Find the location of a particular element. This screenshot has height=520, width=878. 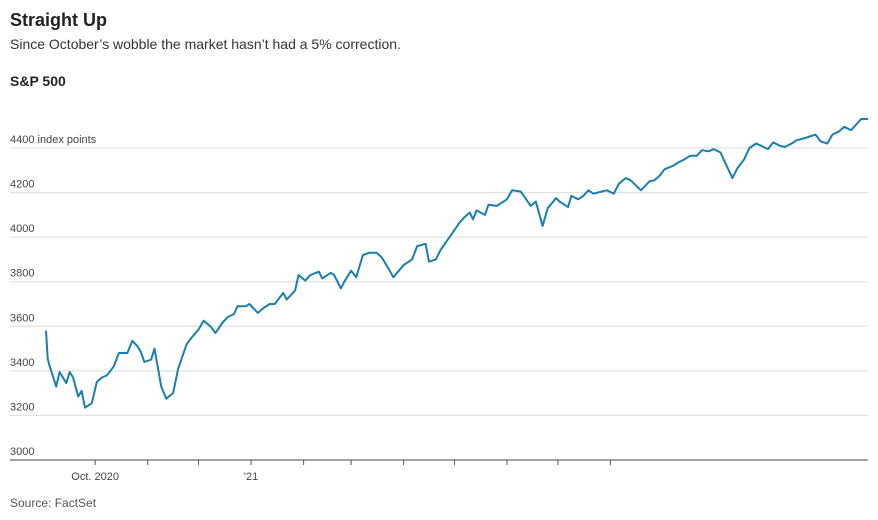

y-tick-label: 3600 is located at coordinates (22, 318).